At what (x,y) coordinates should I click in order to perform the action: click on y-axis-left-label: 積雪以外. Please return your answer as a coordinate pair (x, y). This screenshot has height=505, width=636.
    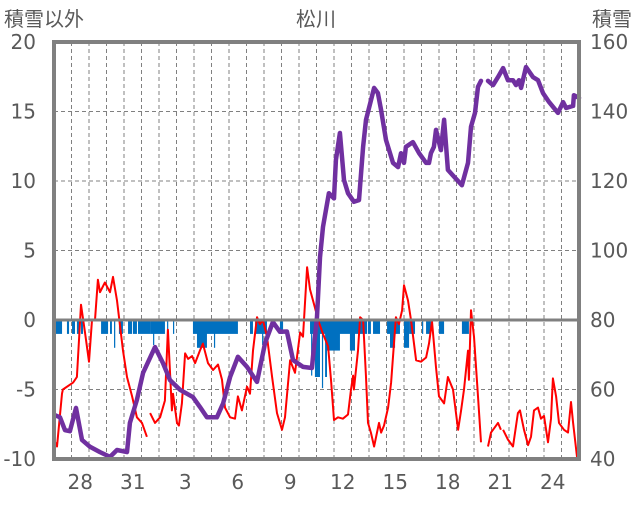
    Looking at the image, I should click on (44, 19).